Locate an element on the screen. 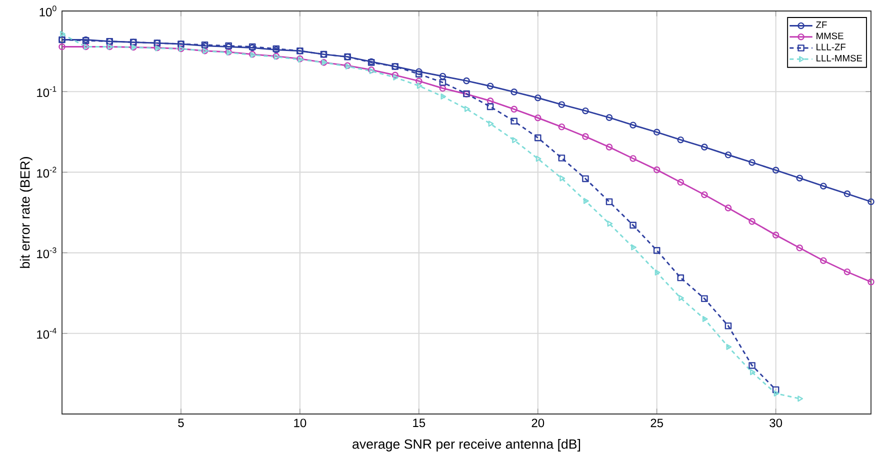  x-tick-label: 15 is located at coordinates (419, 423).